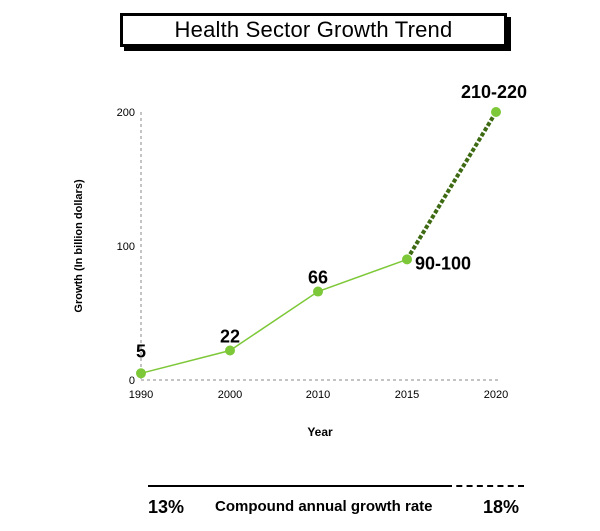 The image size is (600, 531). I want to click on x-tick-label: 1990, so click(141, 395).